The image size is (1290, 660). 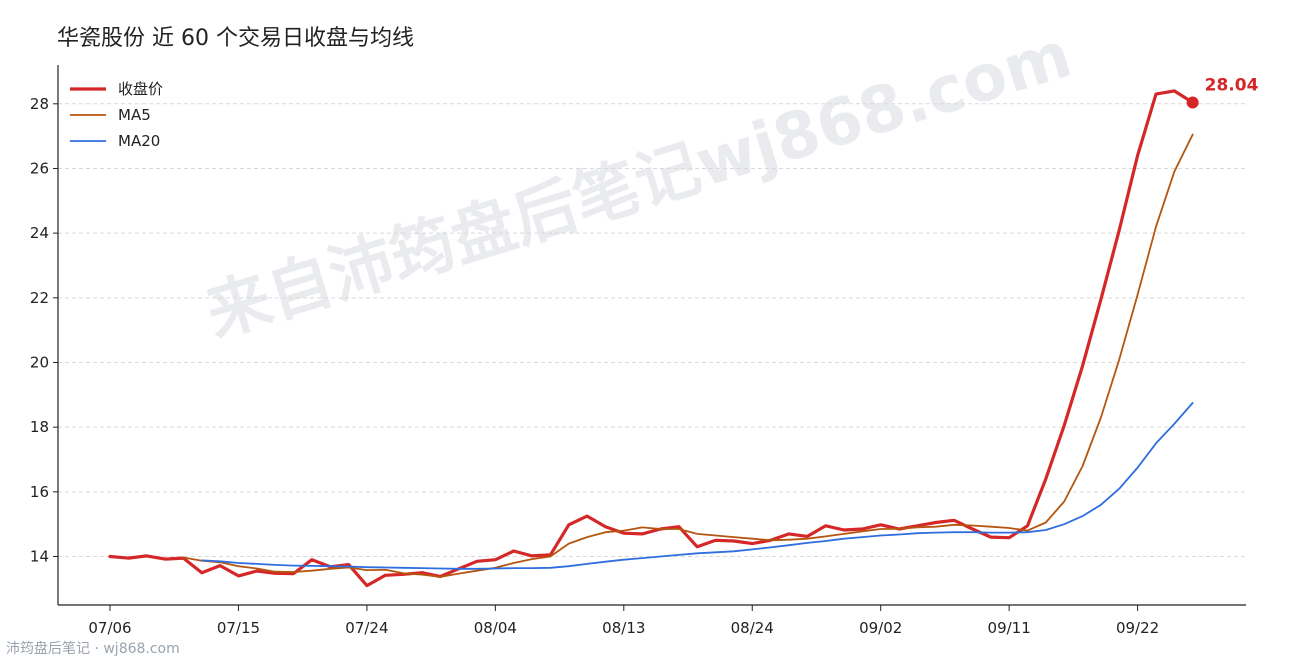 I want to click on x-tick-label: 08/04, so click(x=495, y=628).